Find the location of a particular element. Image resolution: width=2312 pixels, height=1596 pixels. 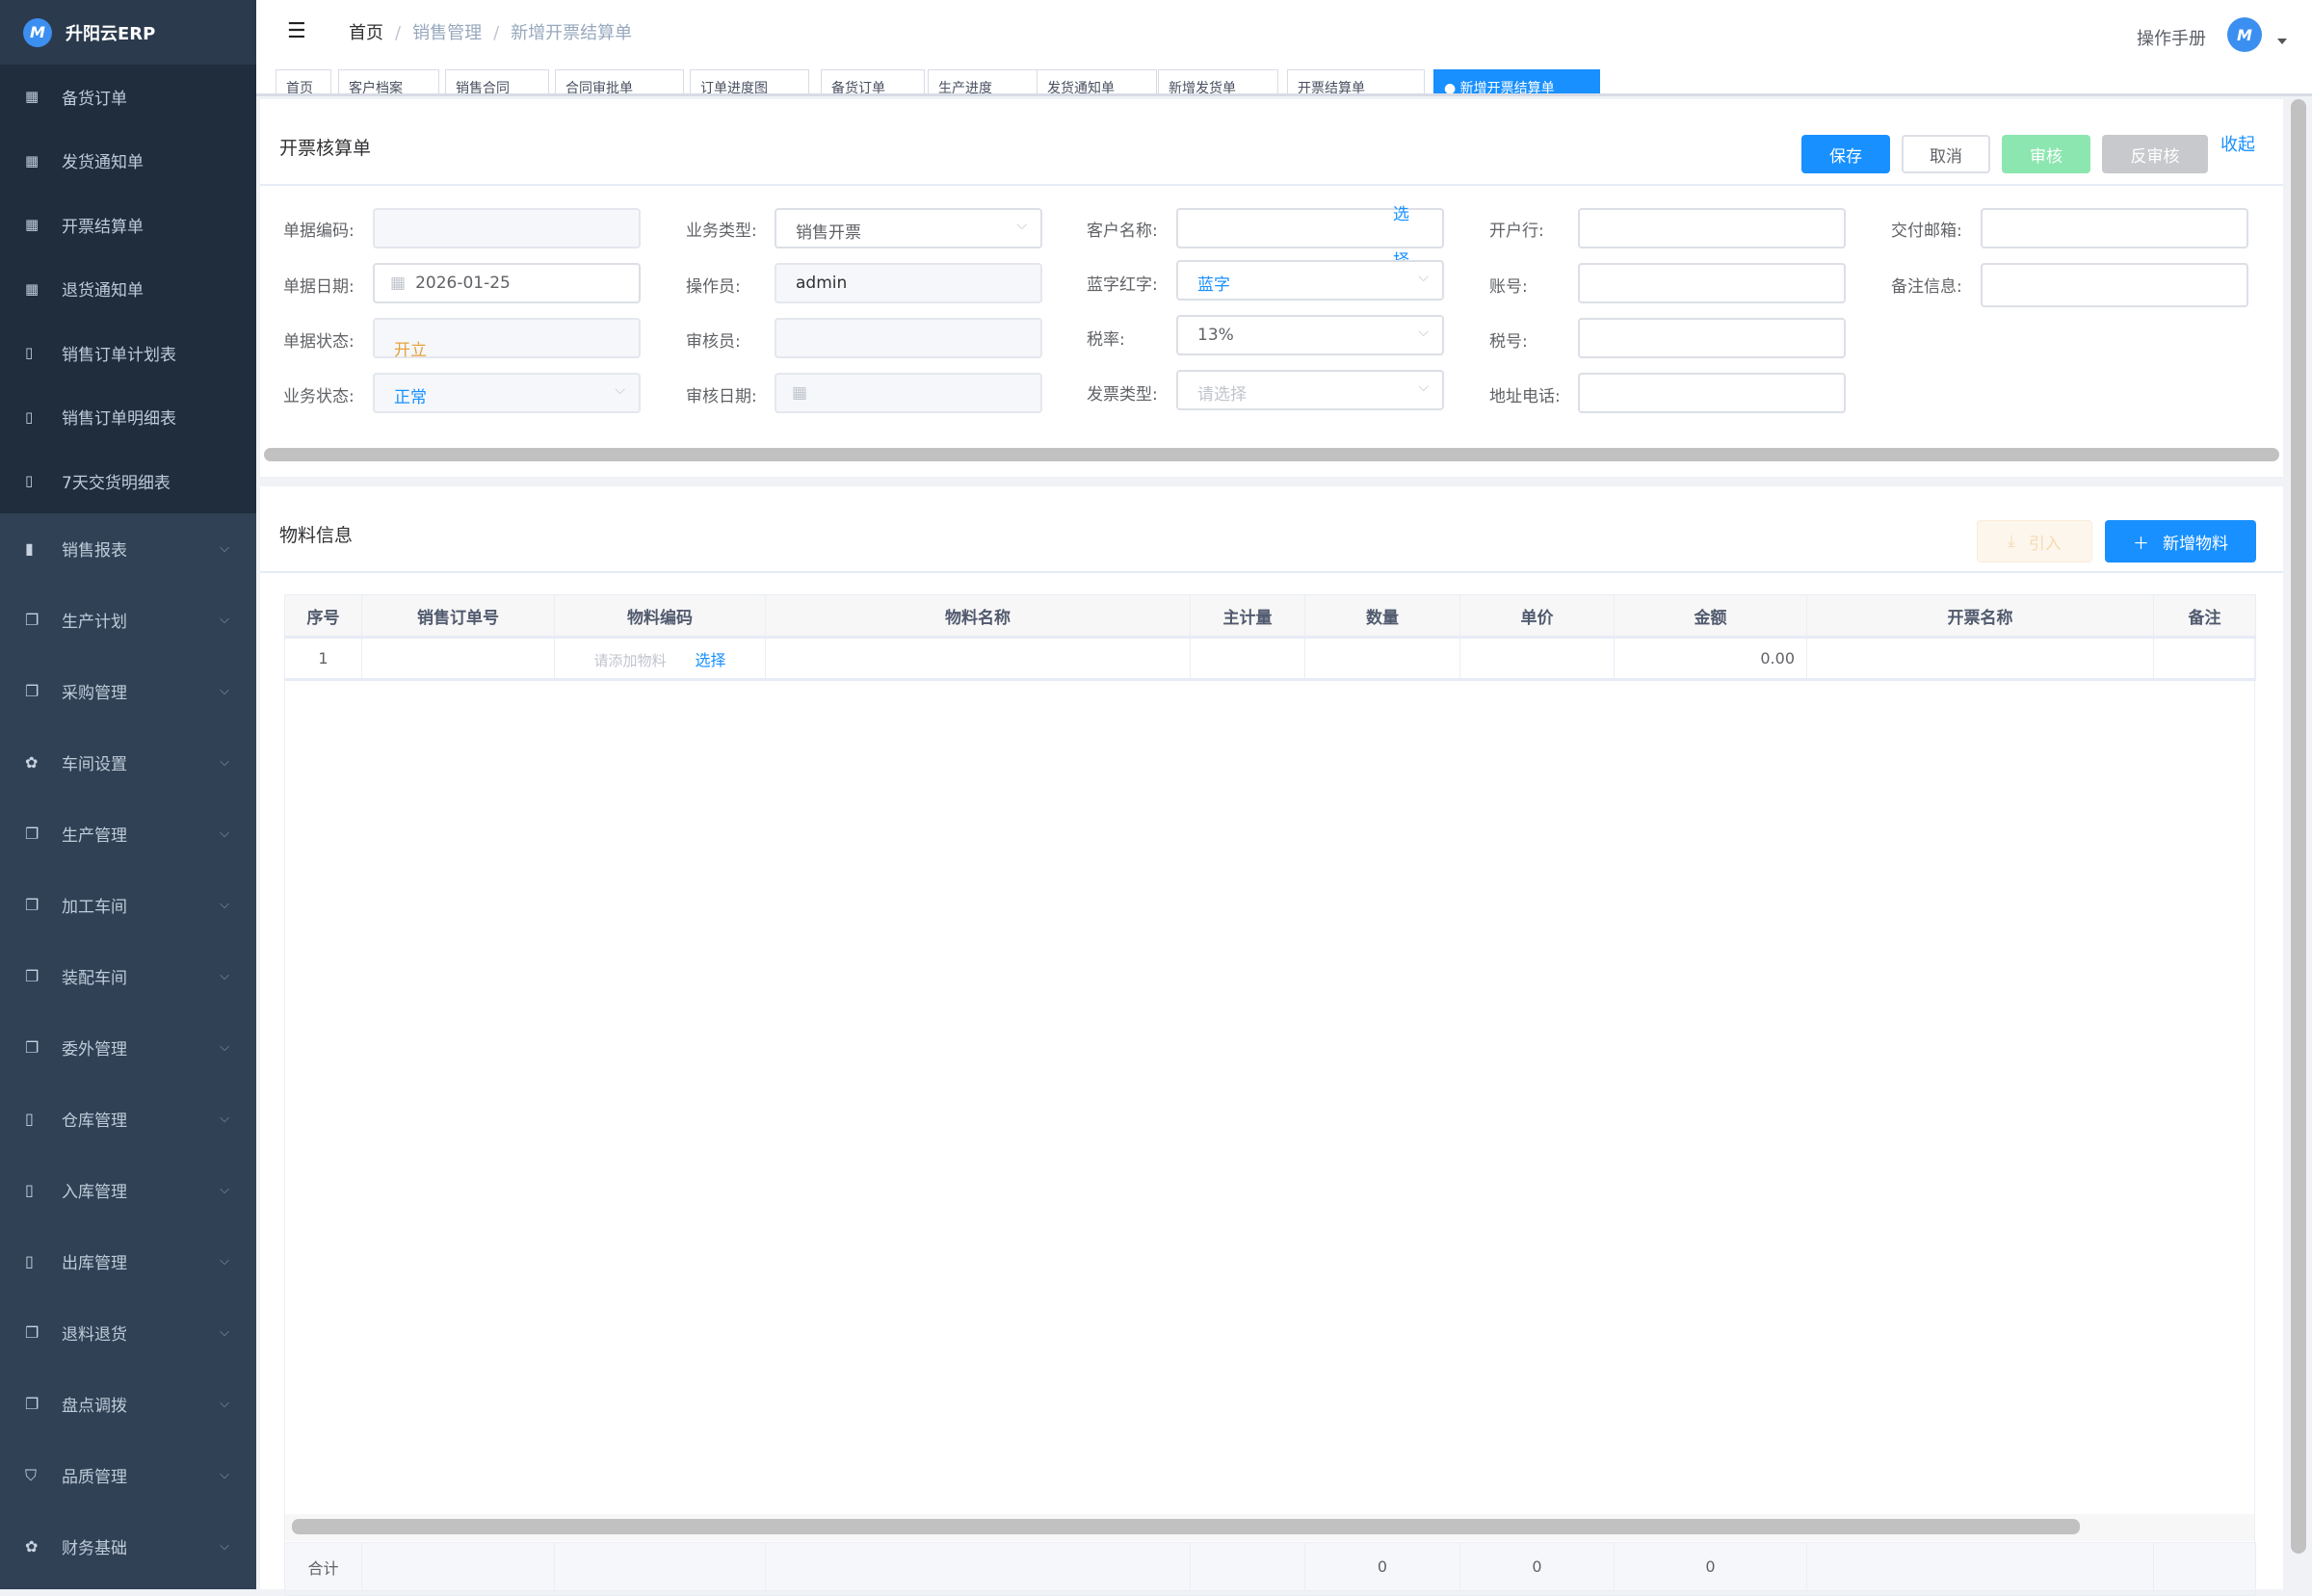

sidebar-menu: ⛉ 品质管理 ⌵ is located at coordinates (128, 1475).